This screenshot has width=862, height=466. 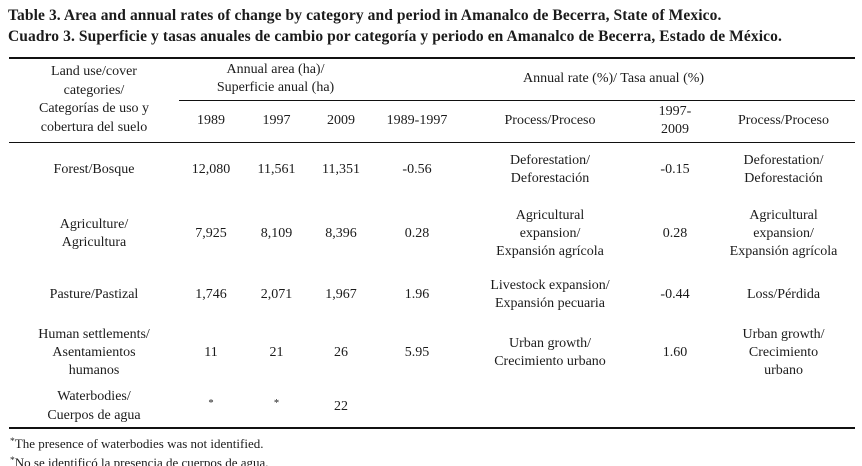 I want to click on cell-area-1997: 8,109, so click(x=276, y=234).